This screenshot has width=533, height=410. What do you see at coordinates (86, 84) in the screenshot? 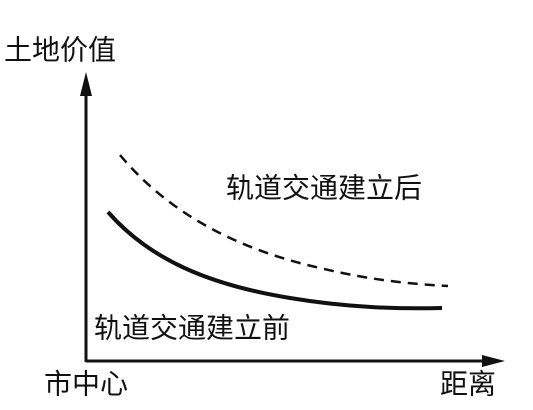
I see `y-axis-arrow` at bounding box center [86, 84].